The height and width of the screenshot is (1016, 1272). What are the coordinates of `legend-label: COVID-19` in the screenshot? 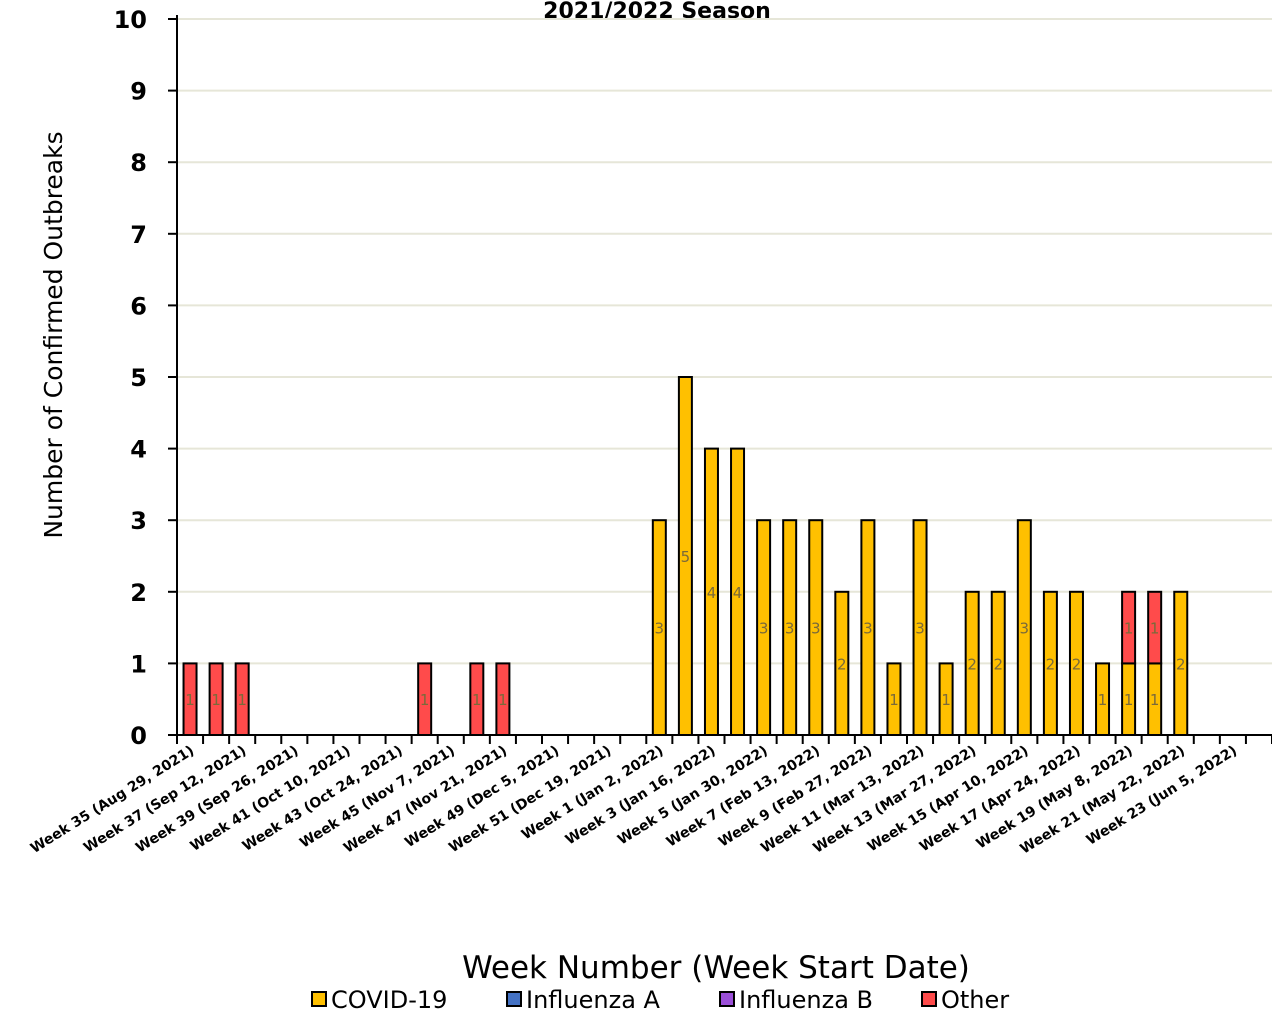 It's located at (389, 1000).